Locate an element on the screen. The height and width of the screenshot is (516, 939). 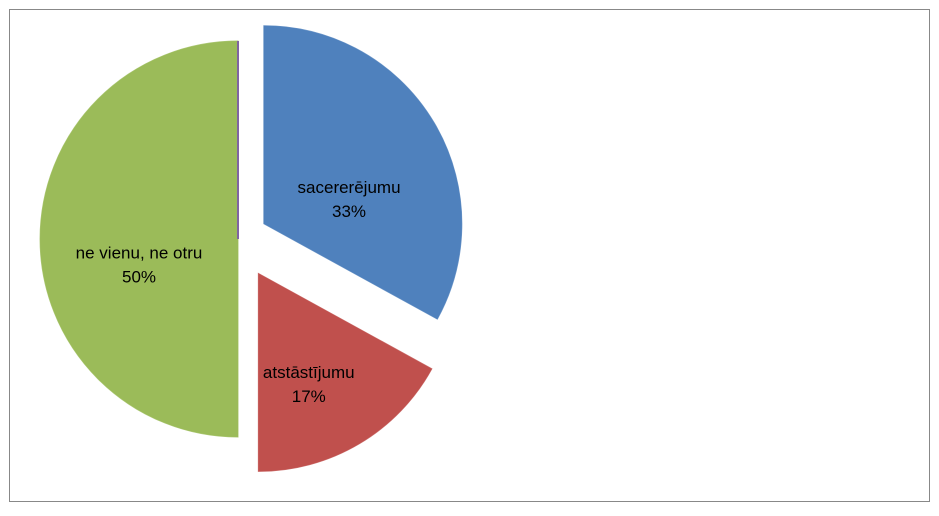
slice-value-label: 33% is located at coordinates (349, 211).